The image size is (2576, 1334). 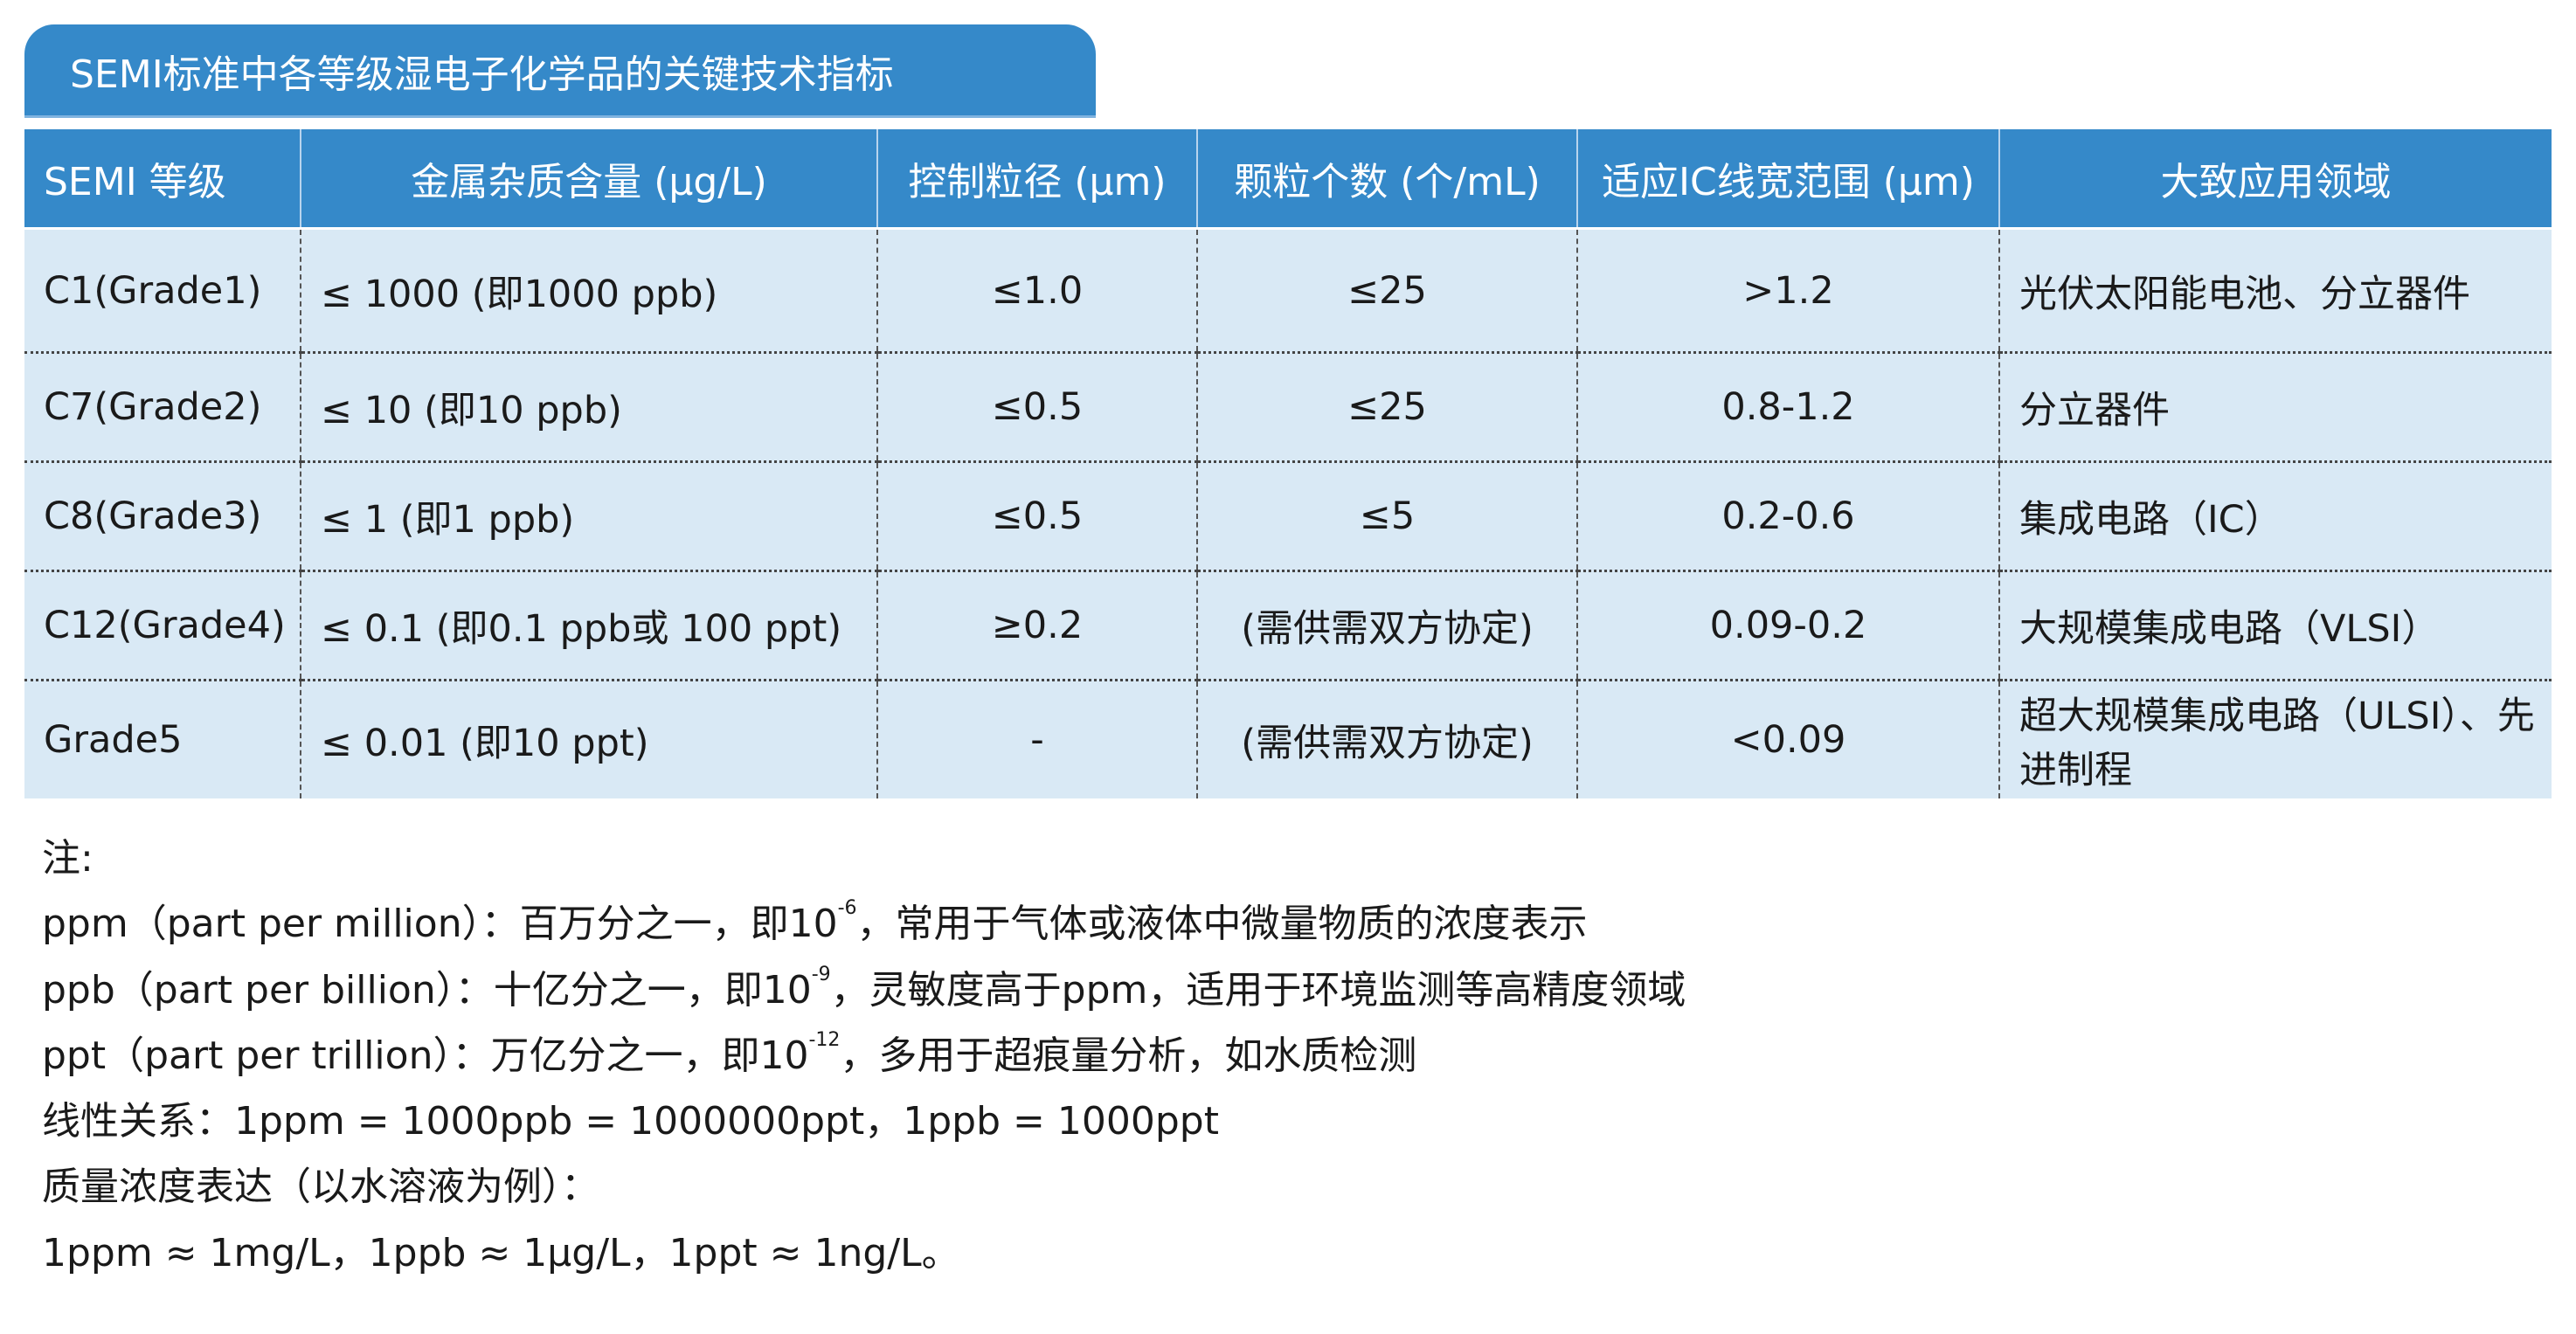 What do you see at coordinates (2275, 739) in the screenshot?
I see `cell-application: 超大规模集成电路（ULSI）、先进制程` at bounding box center [2275, 739].